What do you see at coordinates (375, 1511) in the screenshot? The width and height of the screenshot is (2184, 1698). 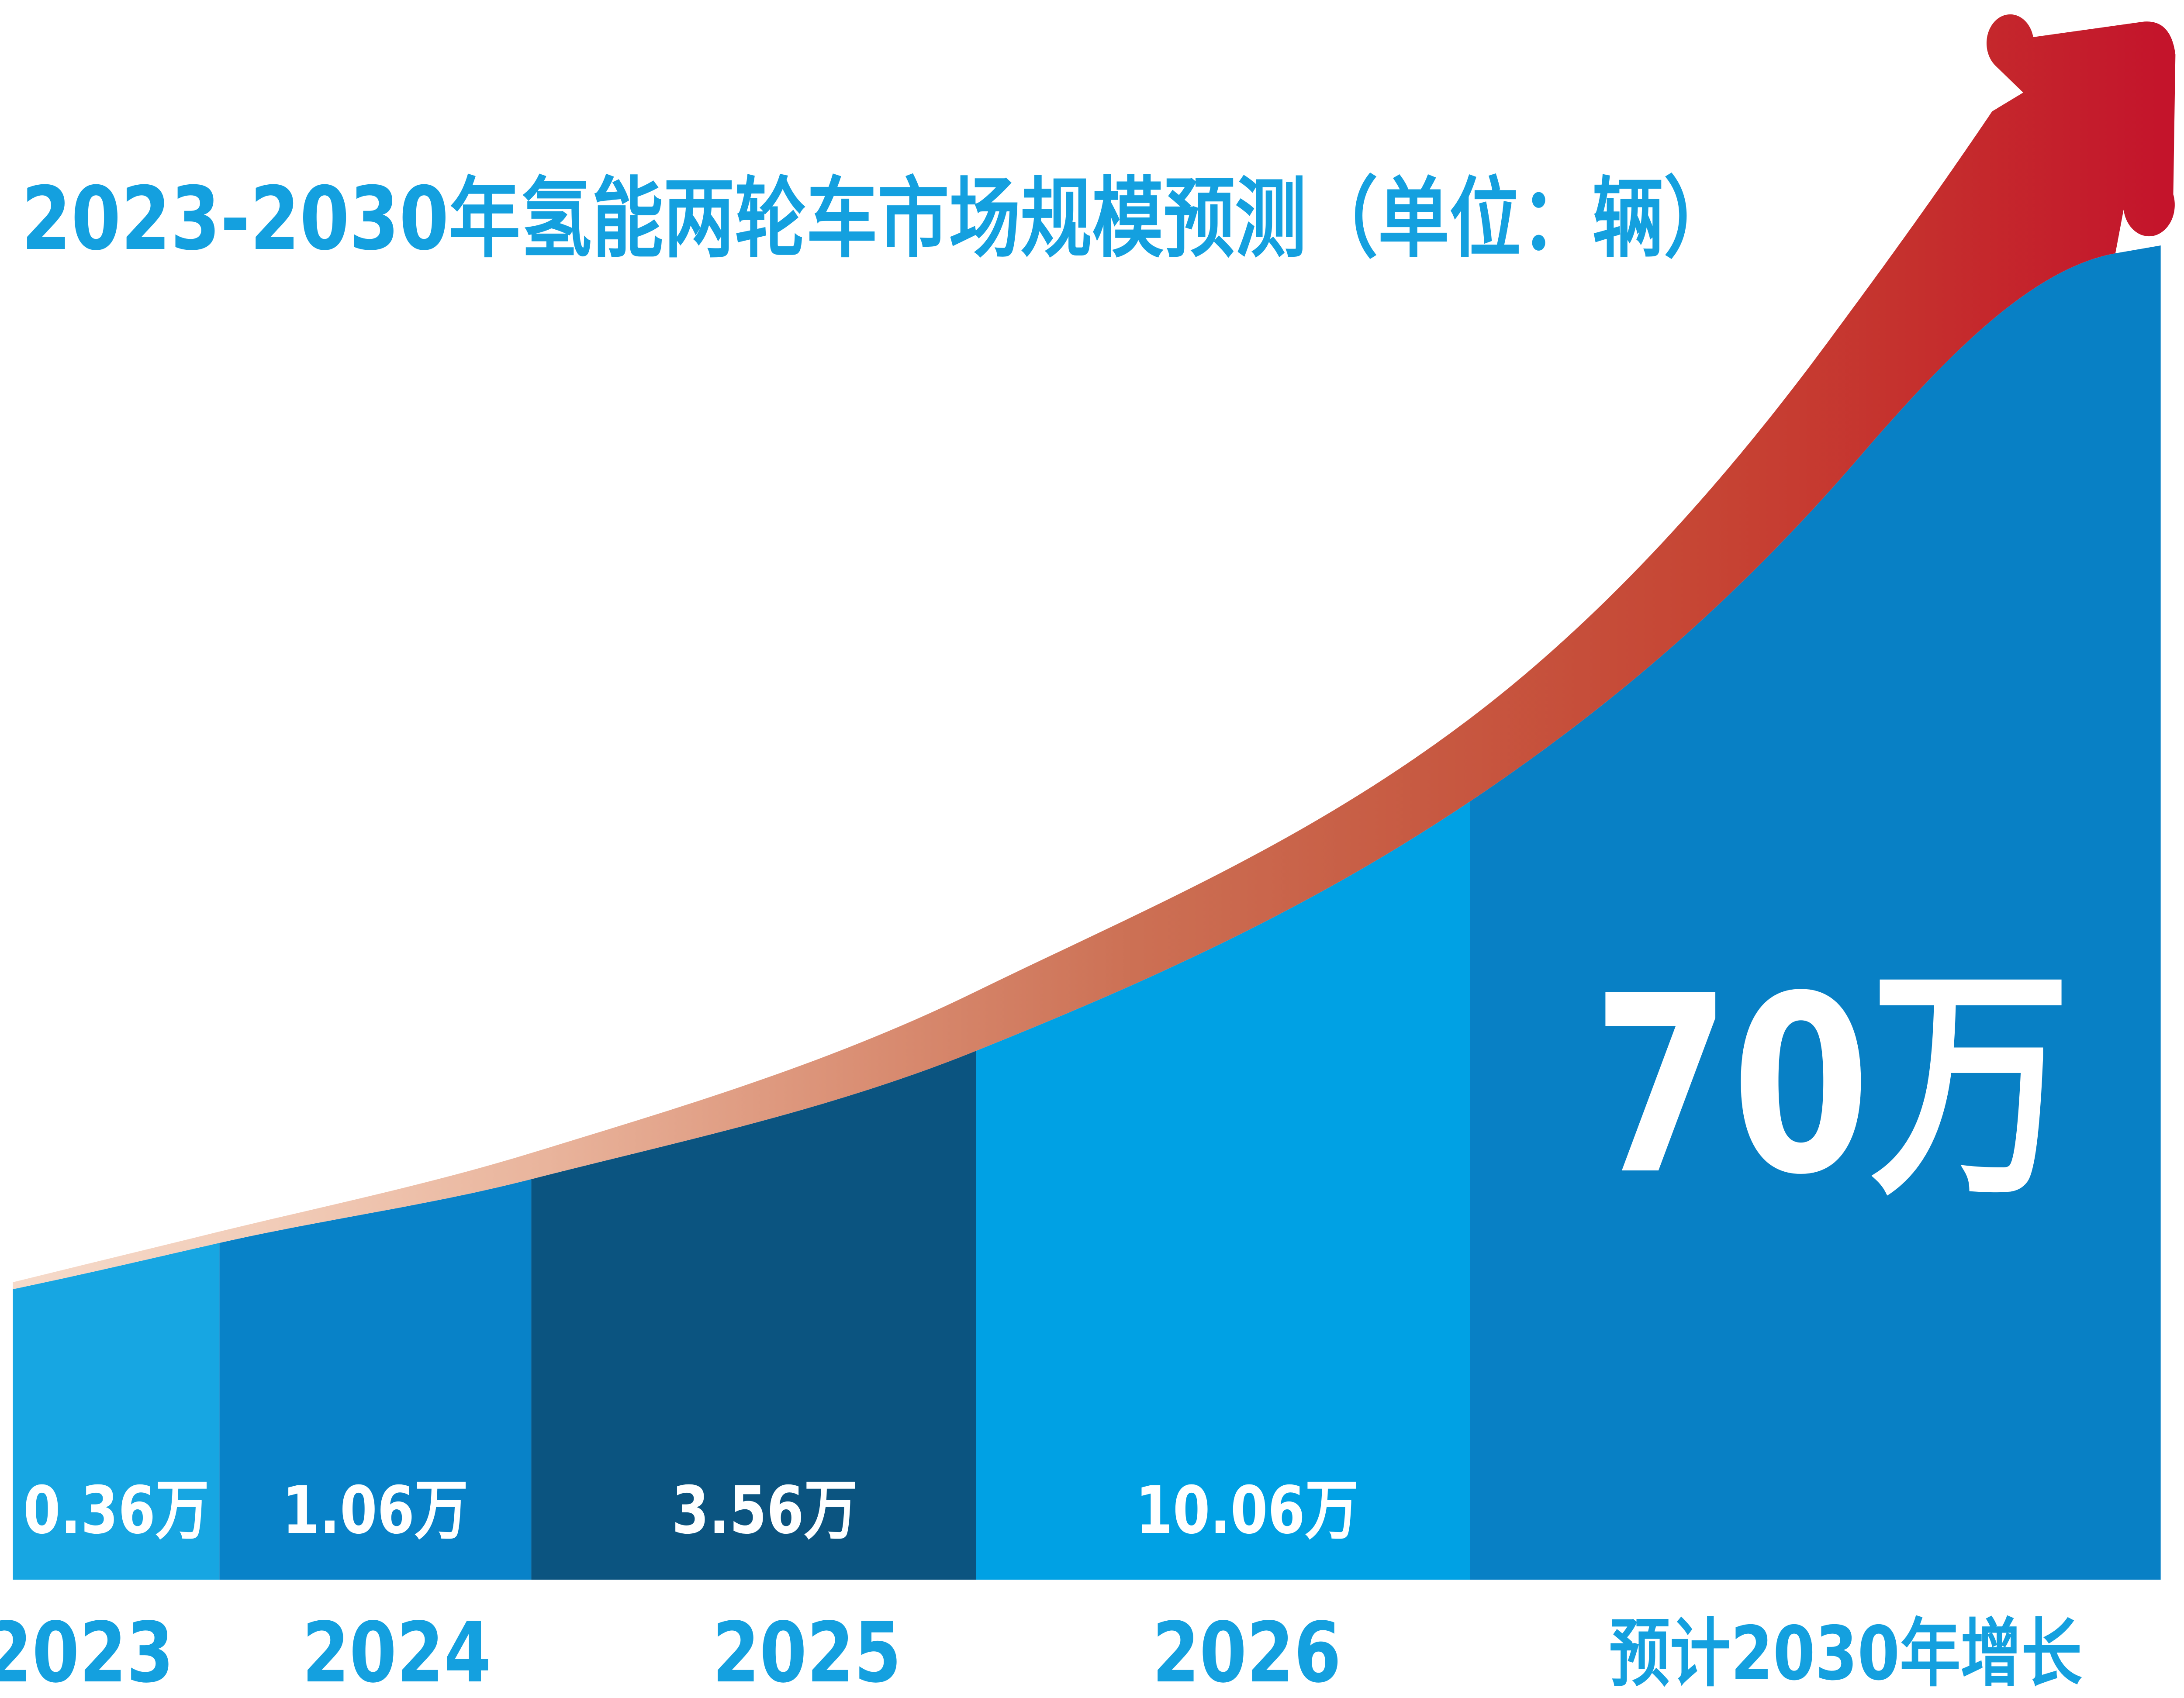 I see `value-label-2024: 1.06万` at bounding box center [375, 1511].